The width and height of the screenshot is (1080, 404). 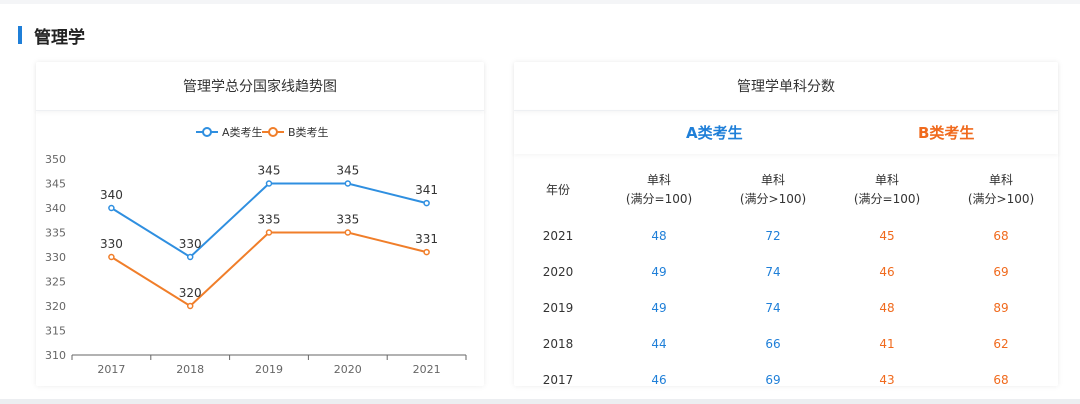 What do you see at coordinates (55, 233) in the screenshot?
I see `y-tick-label: 335` at bounding box center [55, 233].